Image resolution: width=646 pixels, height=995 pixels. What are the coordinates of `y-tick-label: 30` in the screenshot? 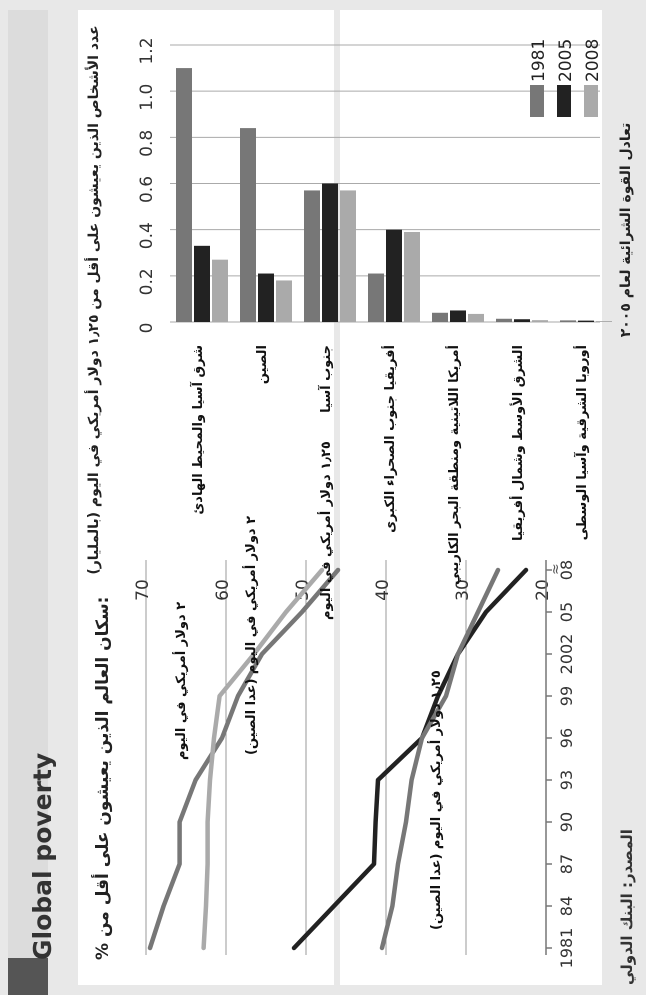 It's located at (463, 590).